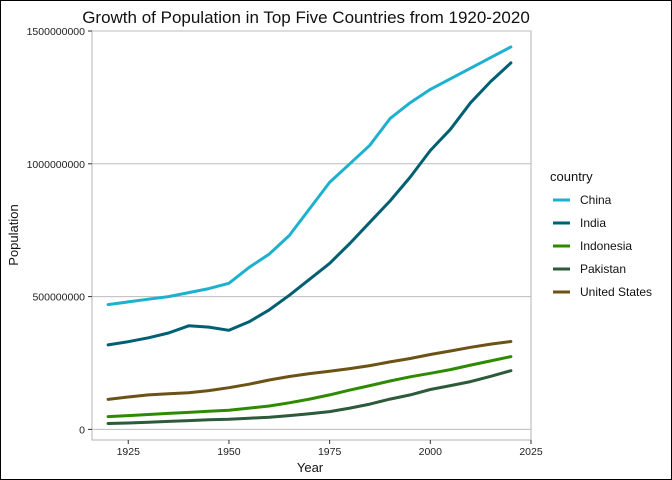  What do you see at coordinates (56, 165) in the screenshot?
I see `y-tick-label: 1000000000` at bounding box center [56, 165].